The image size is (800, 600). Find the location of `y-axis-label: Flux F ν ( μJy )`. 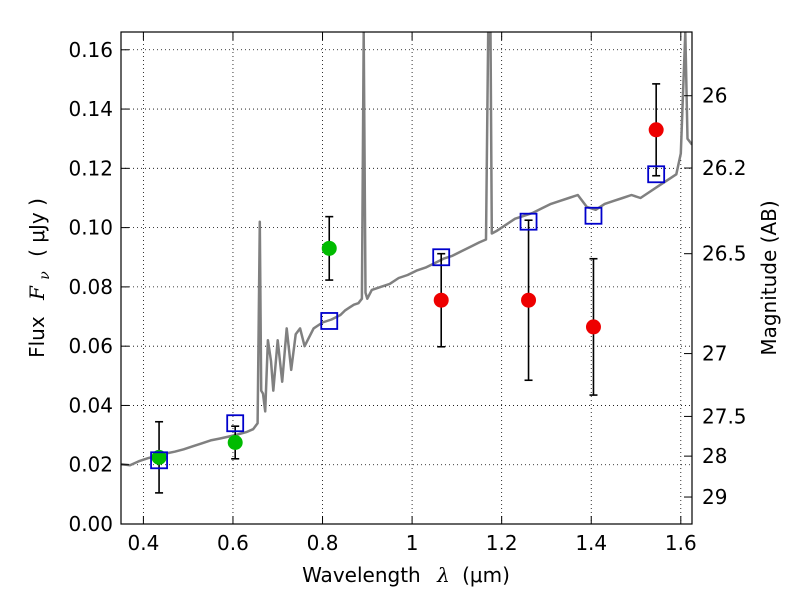

y-axis-label: Flux F ν ( μJy ) is located at coordinates (39, 278).